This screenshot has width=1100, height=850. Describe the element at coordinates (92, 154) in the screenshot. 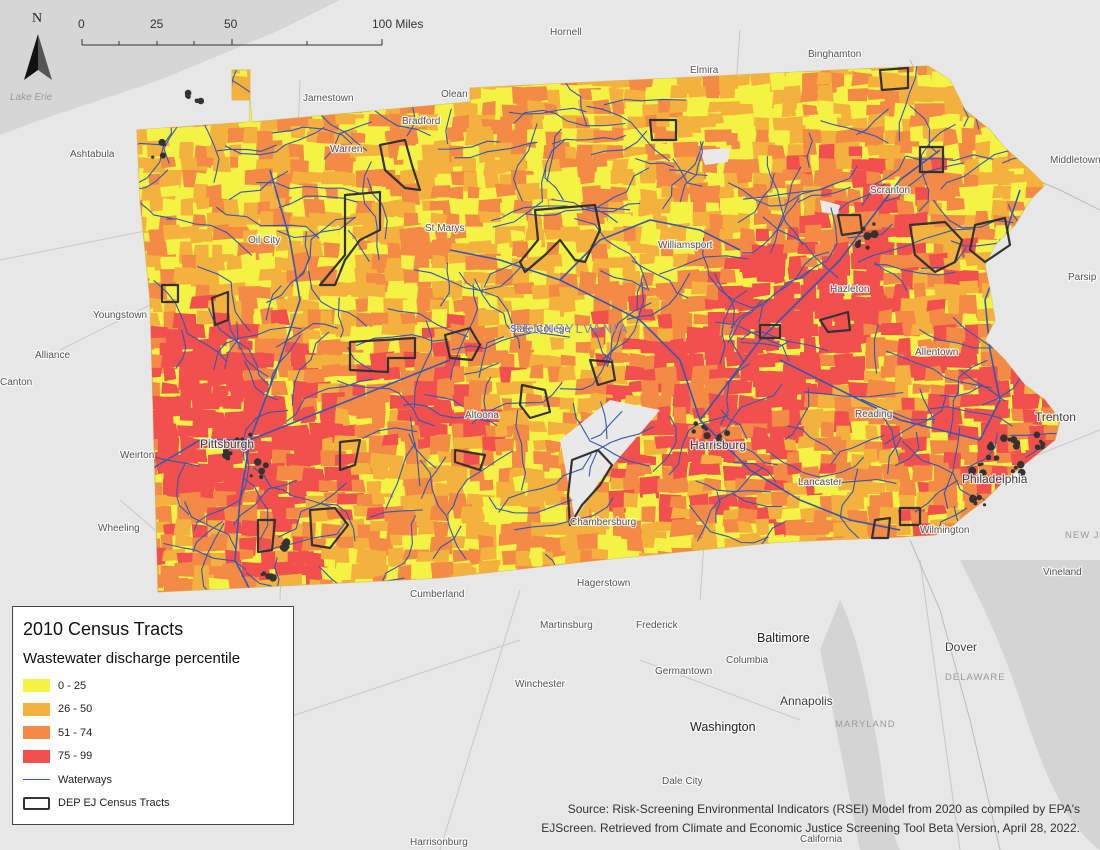

I see `place-label: Ashtabula` at that location.